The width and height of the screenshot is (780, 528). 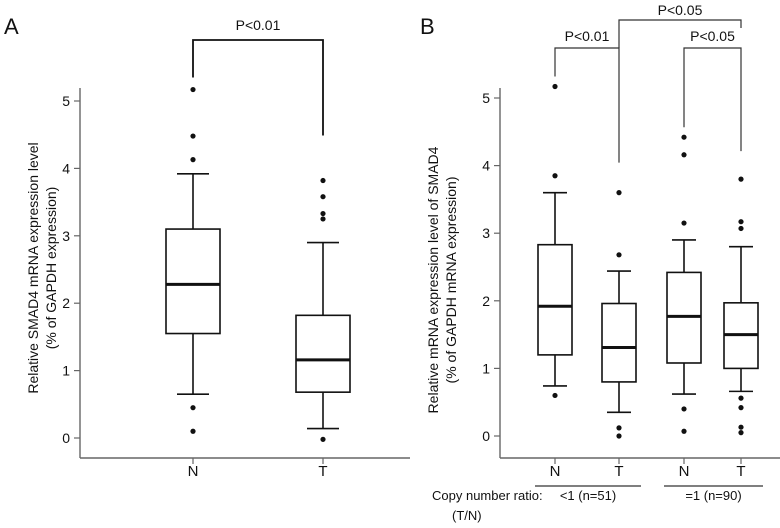 I want to click on panel-a-y-tick-label: 0, so click(x=66, y=438).